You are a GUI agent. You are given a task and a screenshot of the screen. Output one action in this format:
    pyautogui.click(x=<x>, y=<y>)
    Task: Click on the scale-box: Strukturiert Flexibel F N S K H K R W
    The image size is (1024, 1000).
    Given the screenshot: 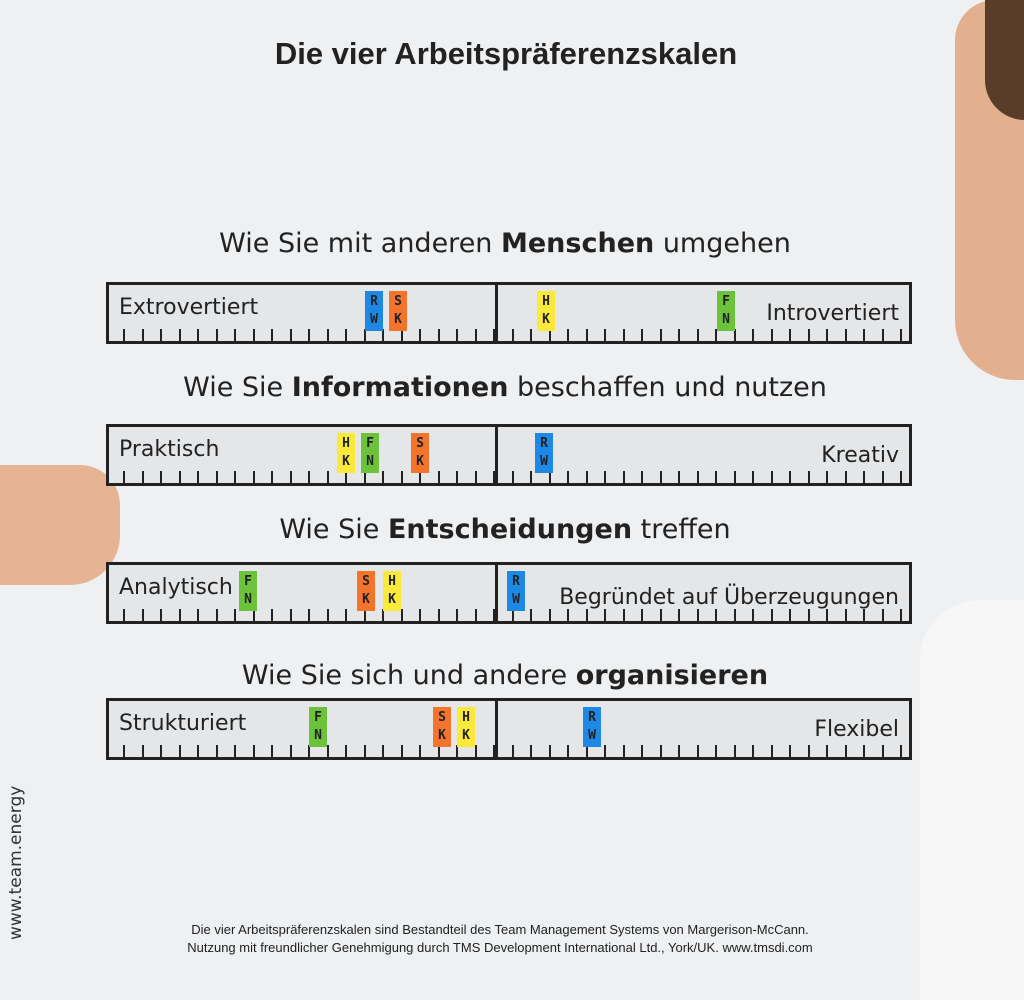 What is the action you would take?
    pyautogui.click(x=509, y=729)
    